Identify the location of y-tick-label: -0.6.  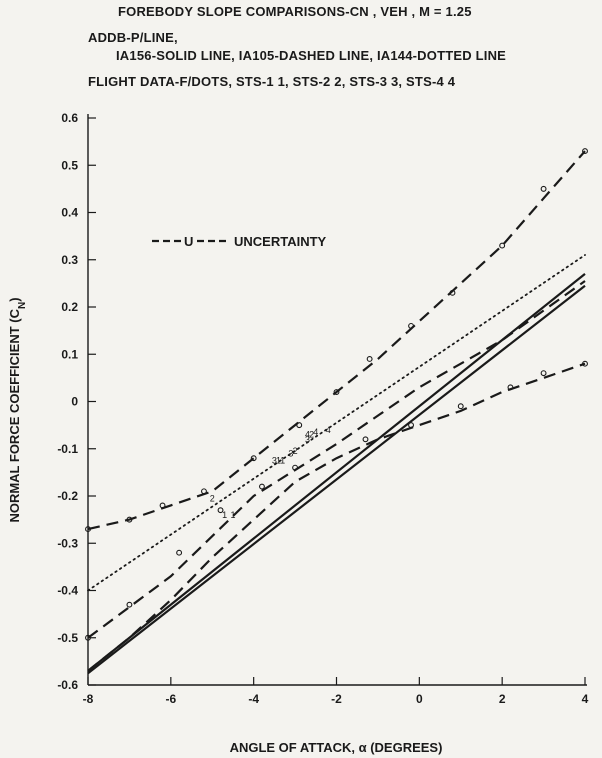
(67, 685).